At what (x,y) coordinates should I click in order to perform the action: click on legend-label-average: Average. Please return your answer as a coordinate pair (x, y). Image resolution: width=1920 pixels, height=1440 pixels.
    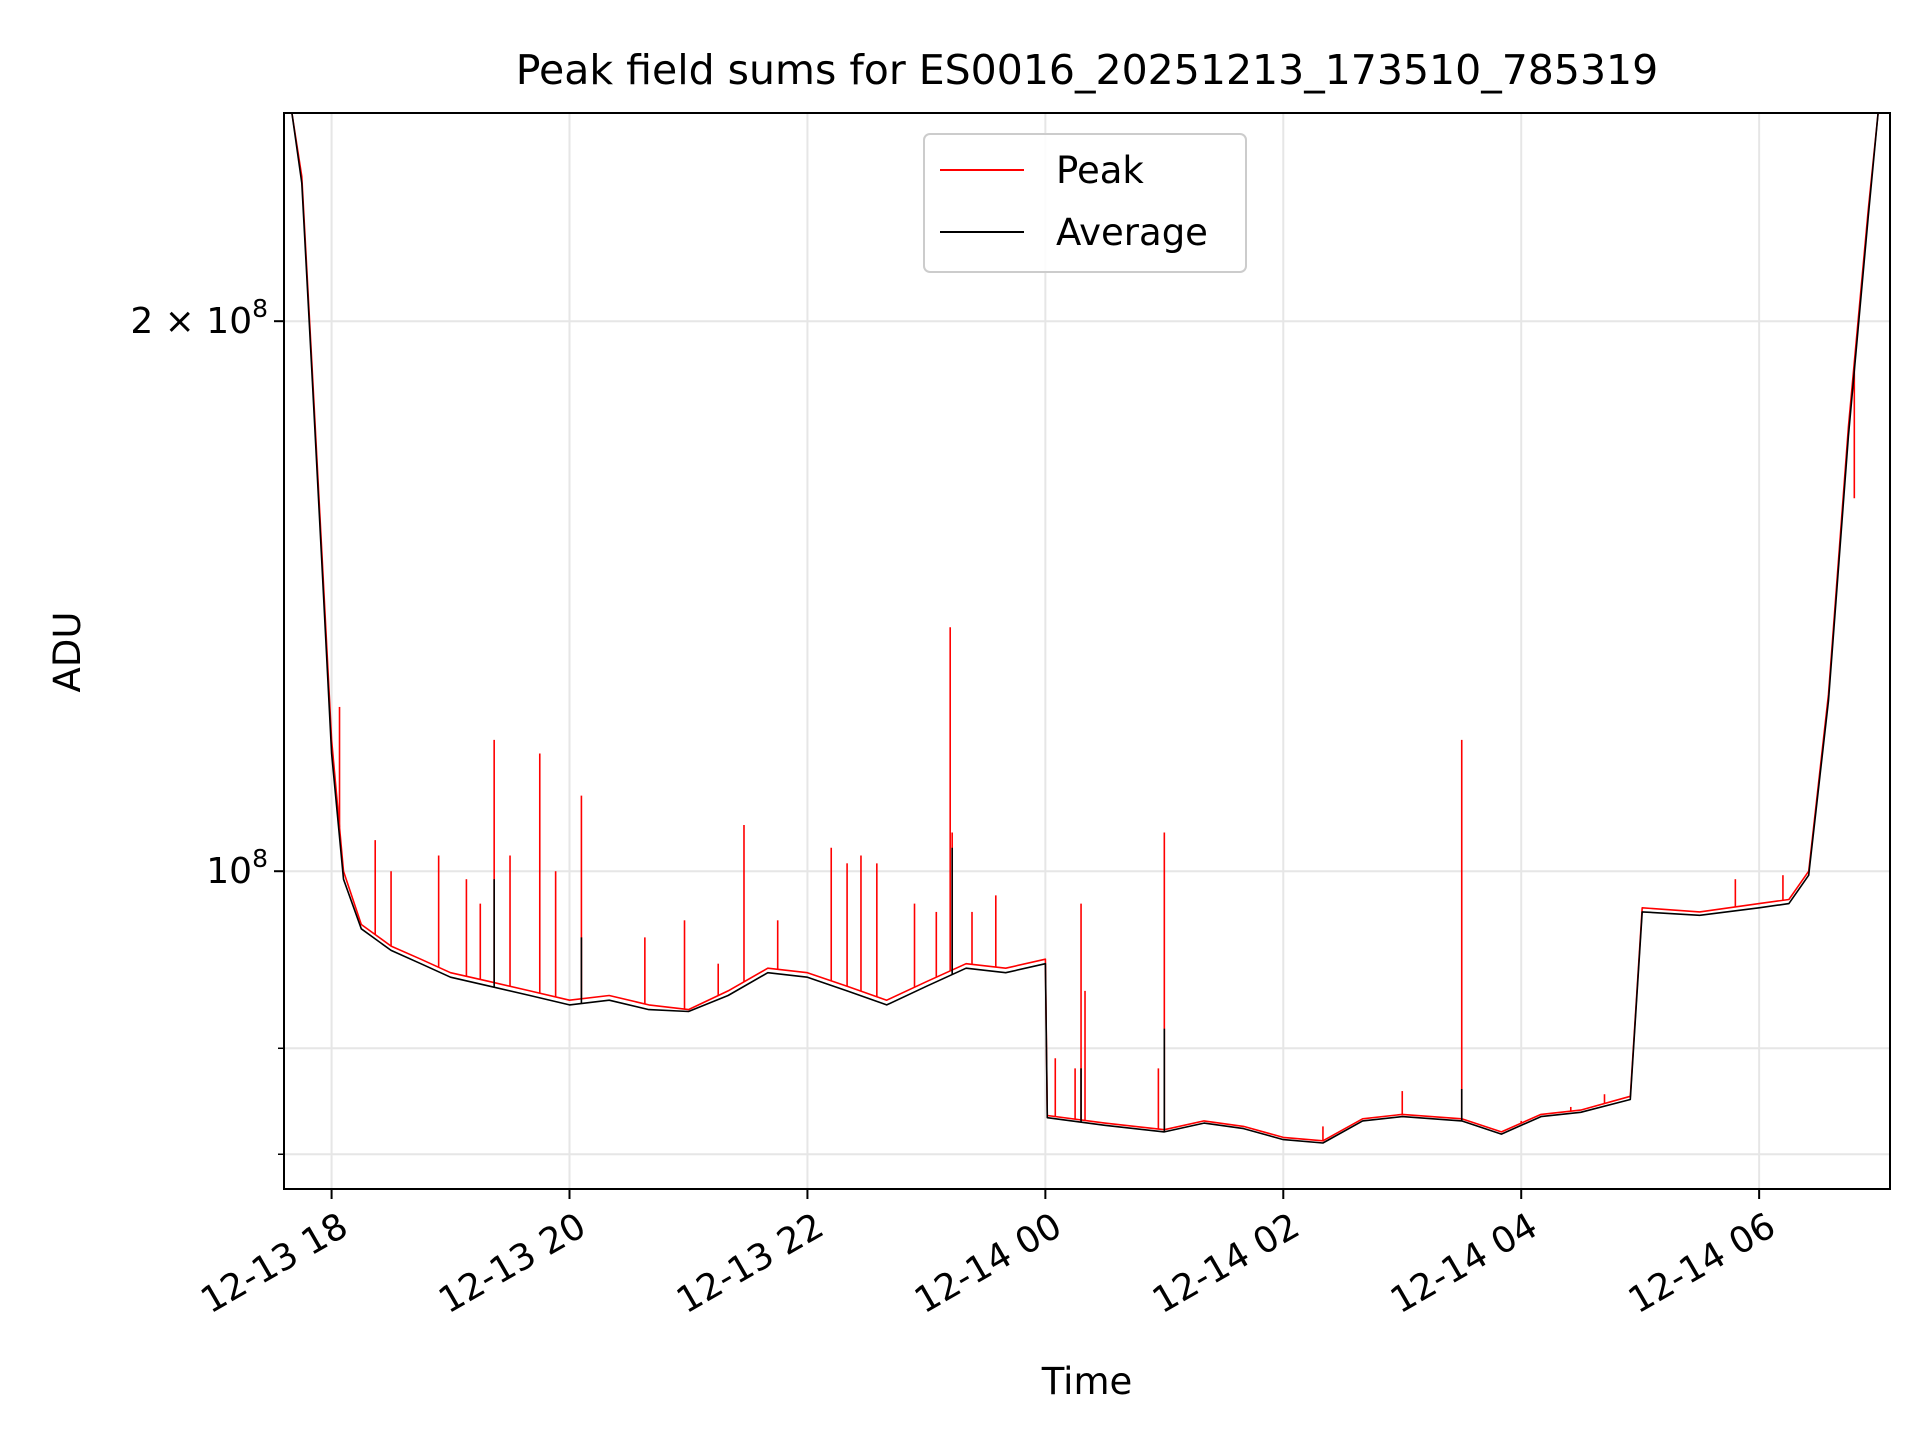
    Looking at the image, I should click on (1132, 232).